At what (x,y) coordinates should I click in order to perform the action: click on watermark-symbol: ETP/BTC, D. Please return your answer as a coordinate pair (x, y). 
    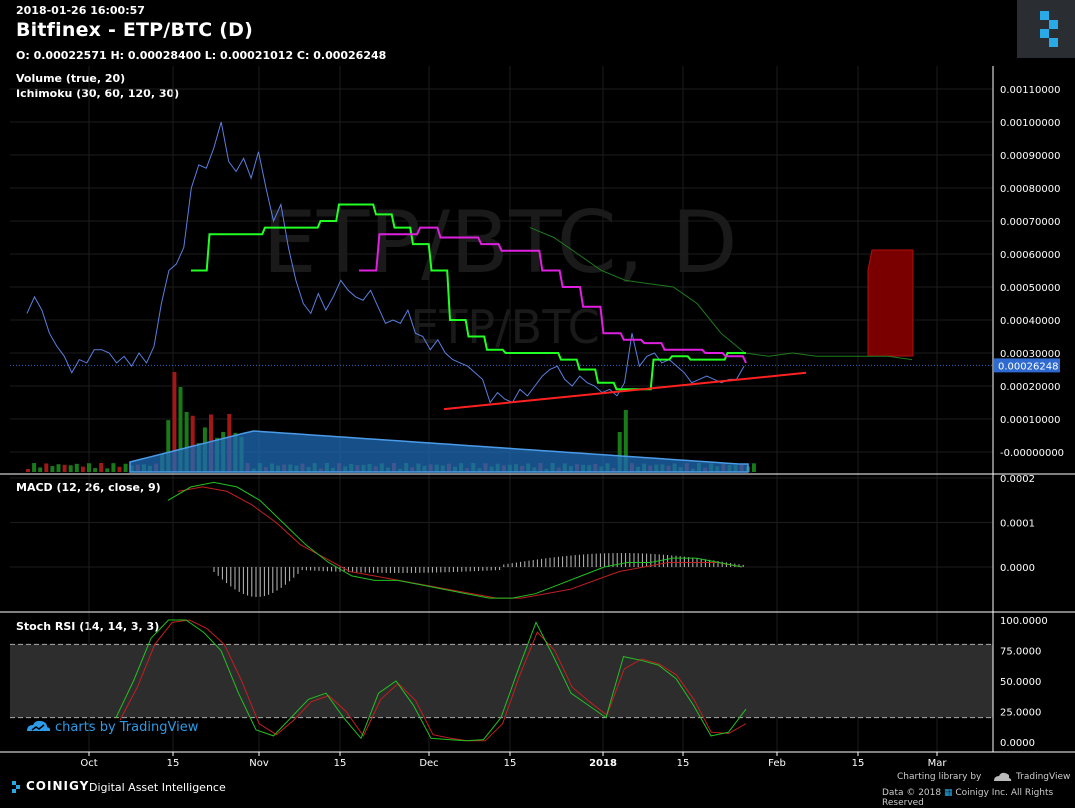
    Looking at the image, I should click on (499, 243).